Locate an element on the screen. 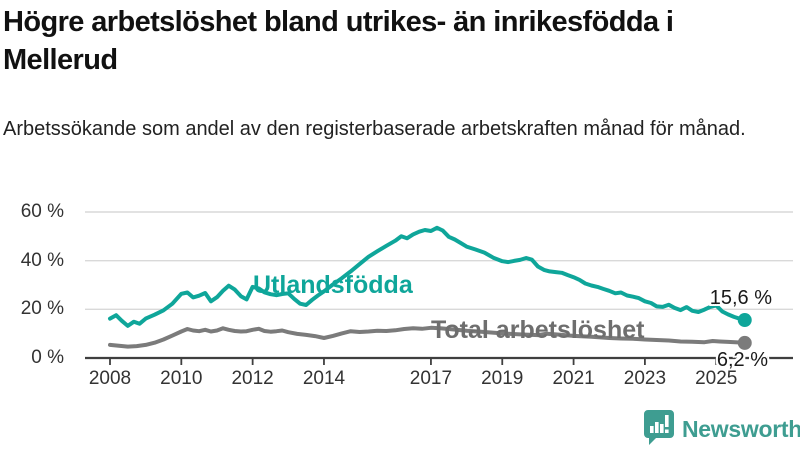 This screenshot has width=800, height=450. newsworthy-logo-text: Newsworthy is located at coordinates (741, 429).